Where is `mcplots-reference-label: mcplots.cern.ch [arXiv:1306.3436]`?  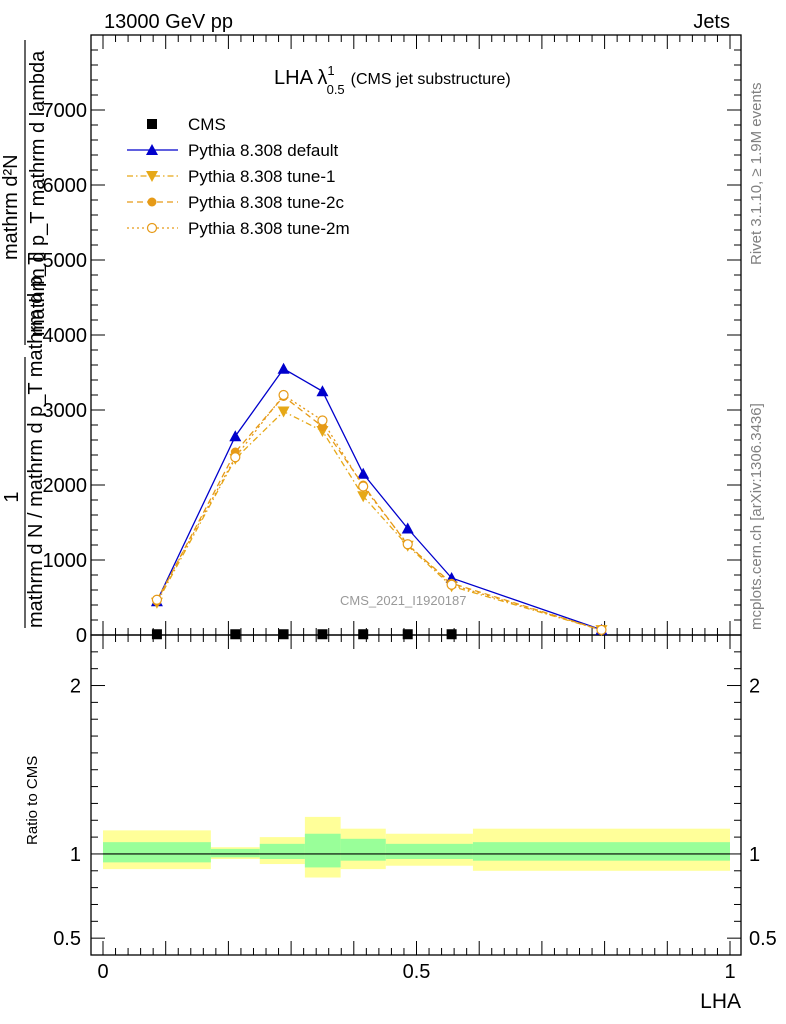 mcplots-reference-label: mcplots.cern.ch [arXiv:1306.3436] is located at coordinates (756, 516).